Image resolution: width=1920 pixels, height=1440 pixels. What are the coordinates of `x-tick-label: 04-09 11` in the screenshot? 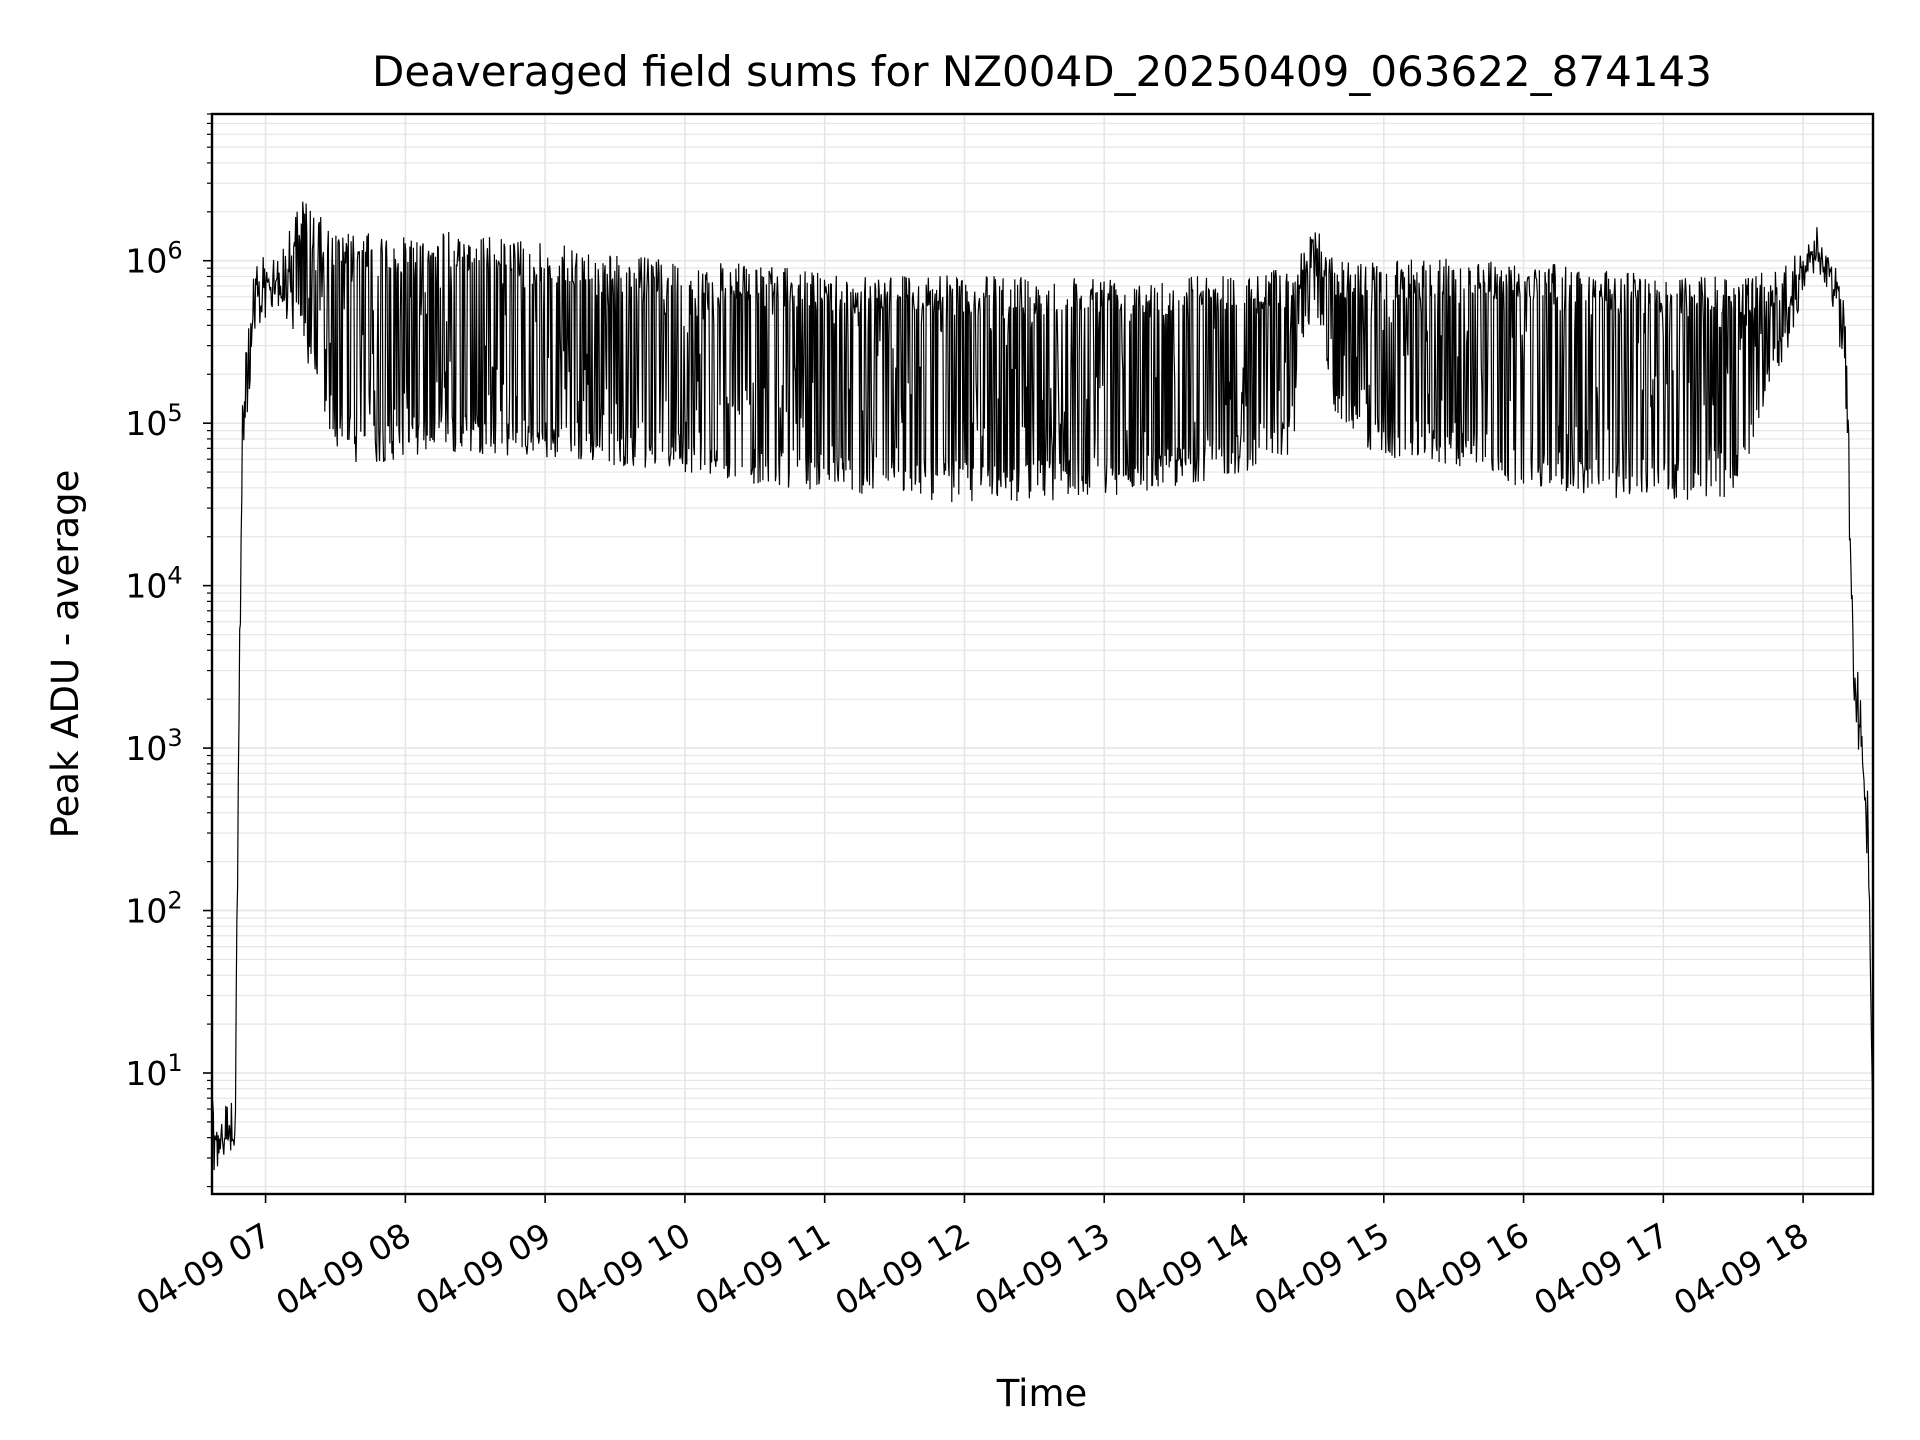 It's located at (763, 1269).